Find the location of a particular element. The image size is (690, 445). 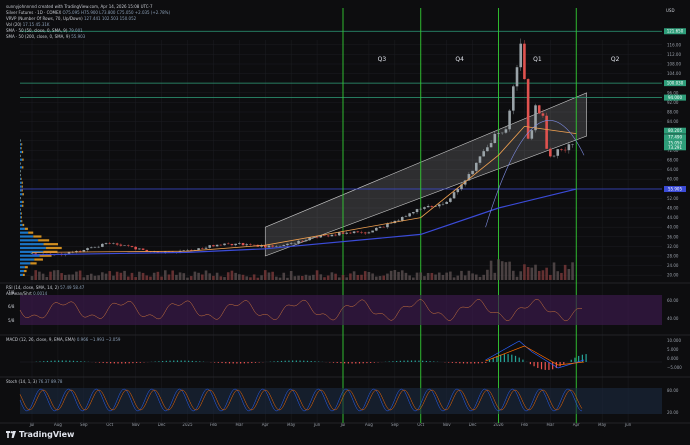

price-label-text: 55.905 is located at coordinates (675, 189).